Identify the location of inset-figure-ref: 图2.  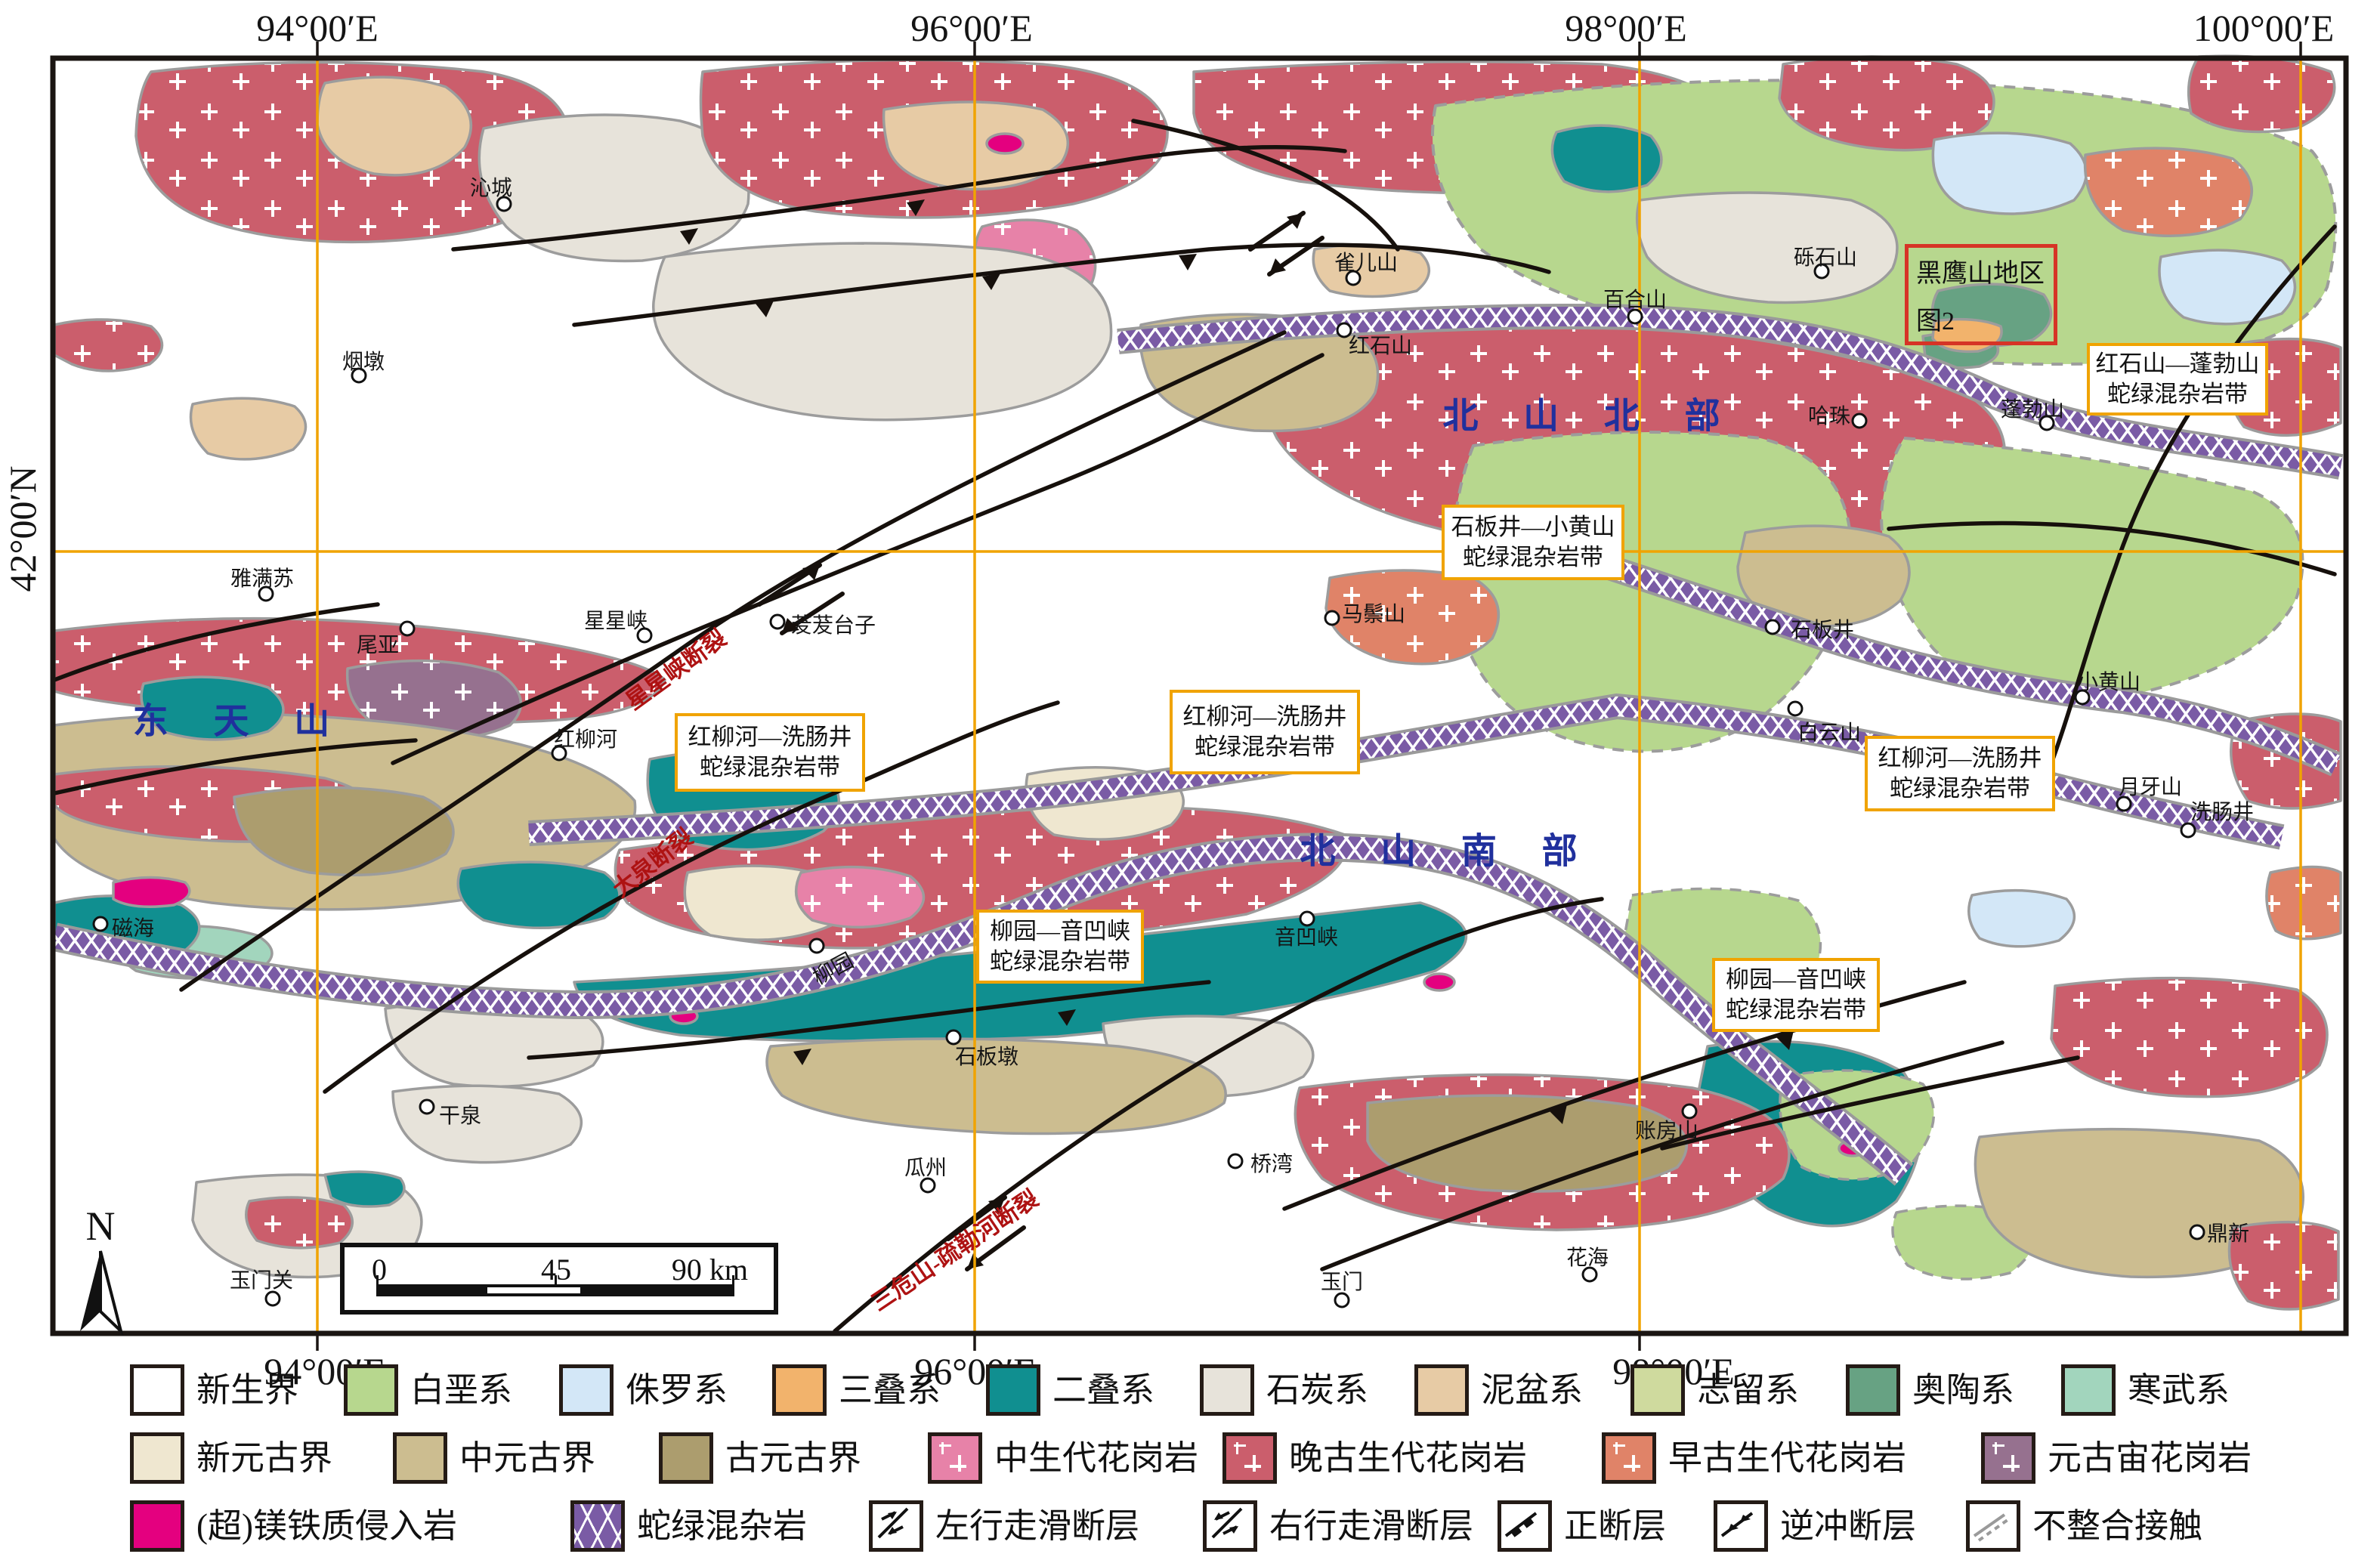
(1935, 321).